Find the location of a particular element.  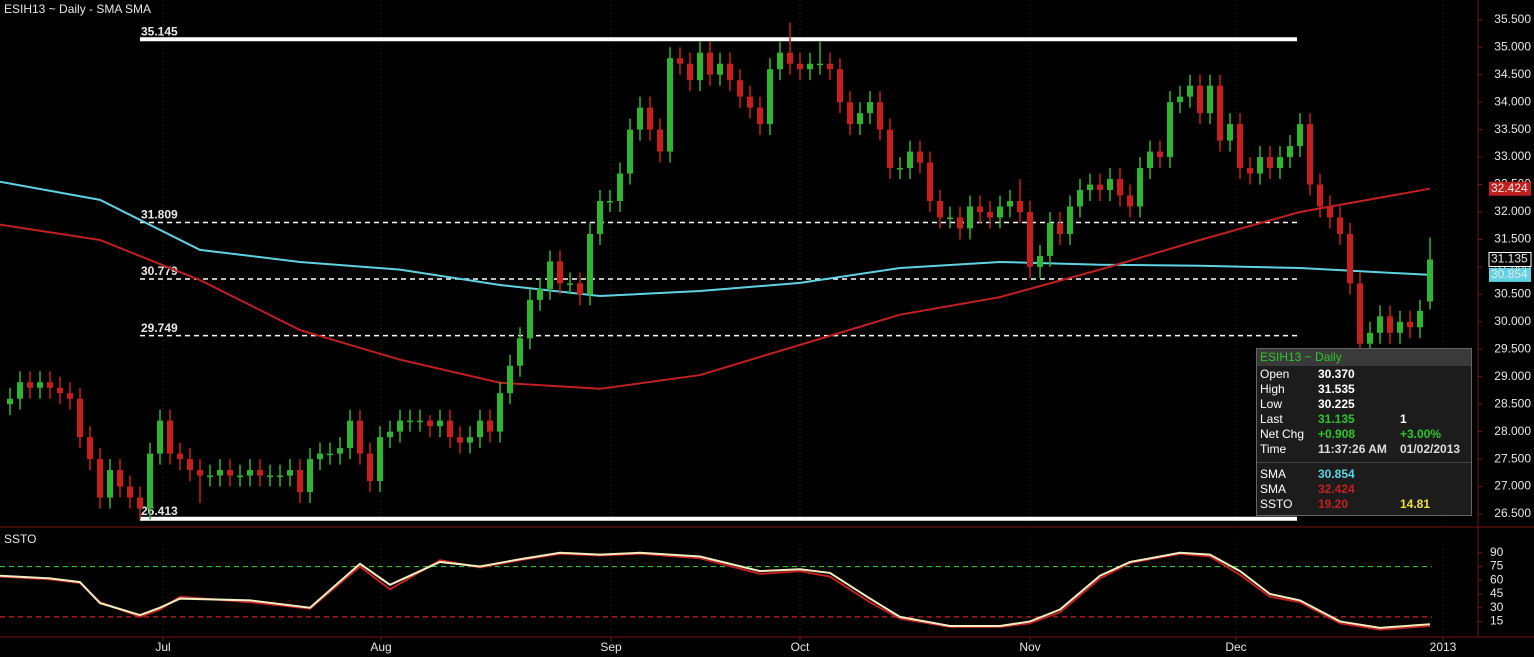

level-label: 29.749 is located at coordinates (159, 328).